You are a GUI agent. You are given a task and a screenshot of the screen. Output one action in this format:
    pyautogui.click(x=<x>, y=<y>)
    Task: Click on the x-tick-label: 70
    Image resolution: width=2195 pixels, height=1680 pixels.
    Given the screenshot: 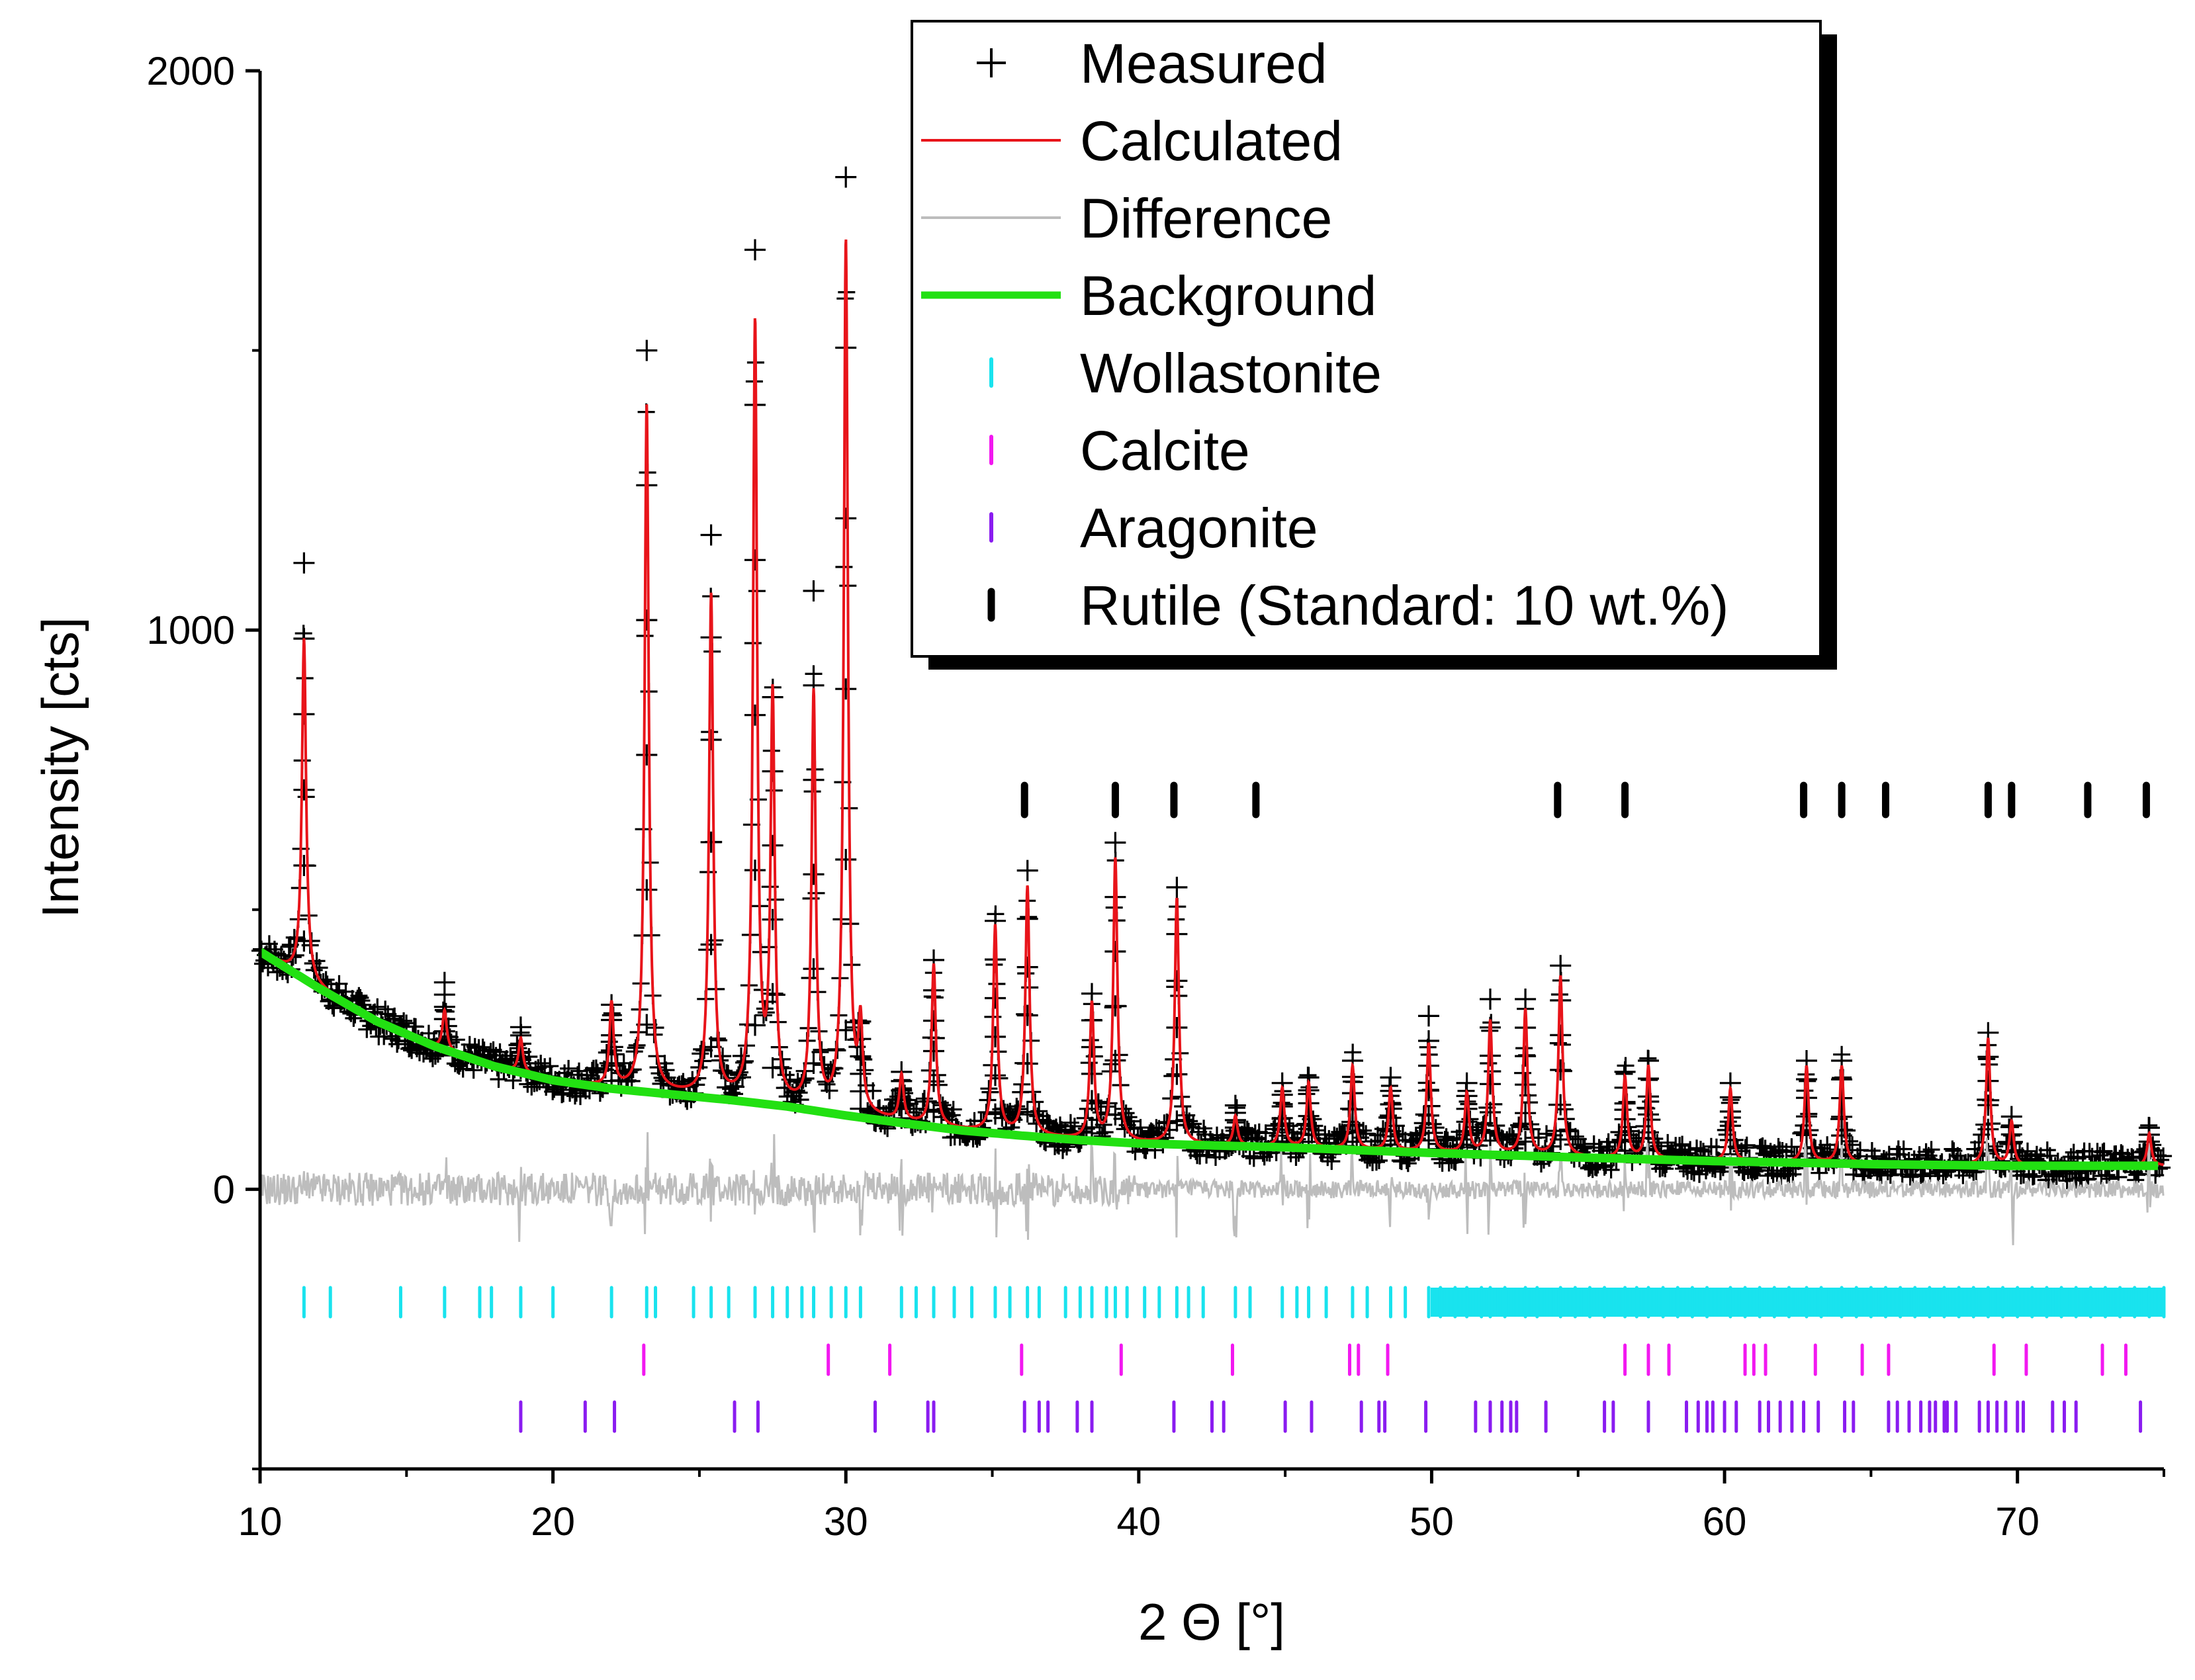 What is the action you would take?
    pyautogui.click(x=2017, y=1522)
    